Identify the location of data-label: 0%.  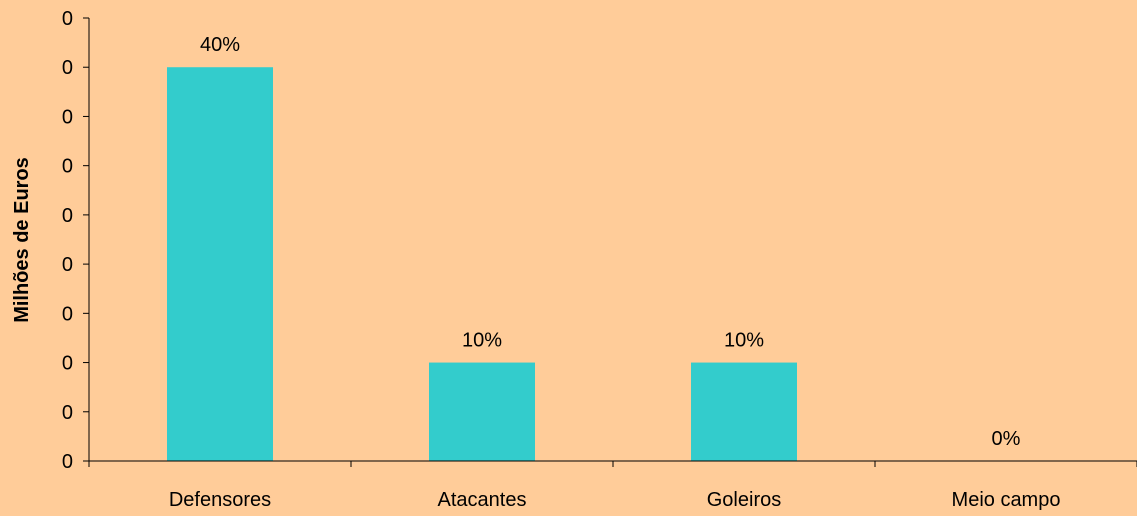
(1006, 439).